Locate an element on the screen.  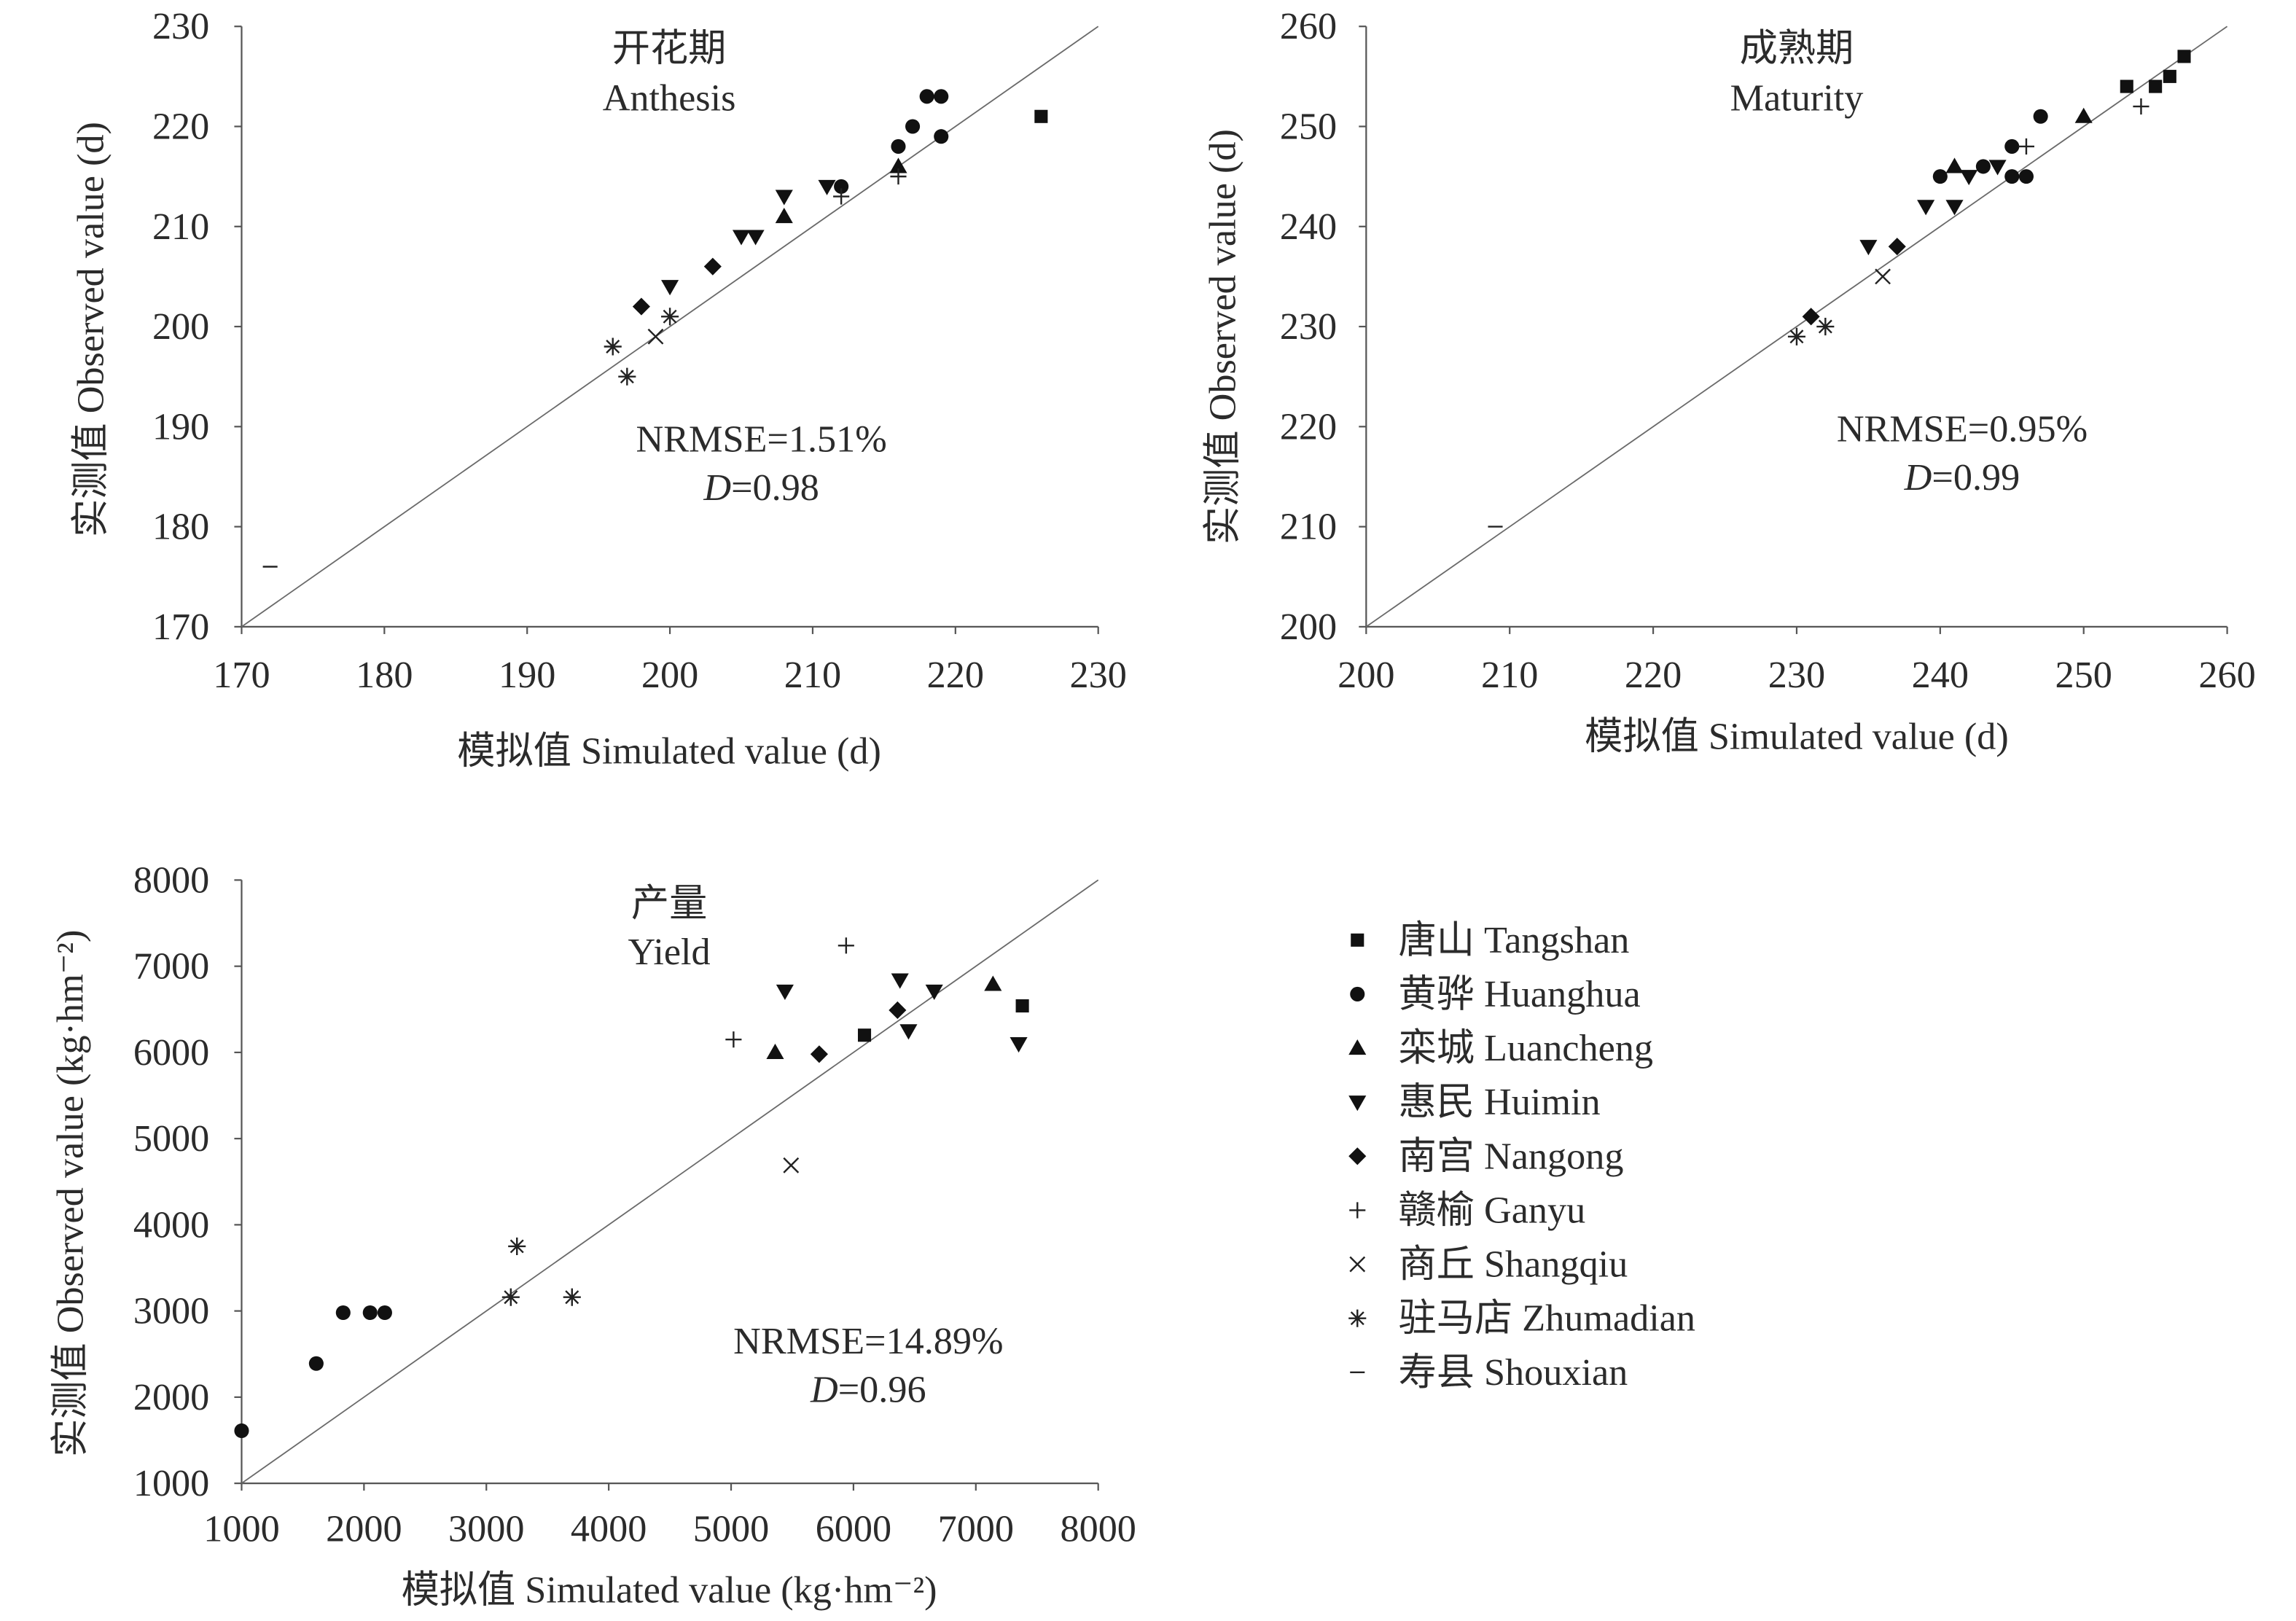
nrmse-annotation: NRMSE=0.95% is located at coordinates (1963, 429).